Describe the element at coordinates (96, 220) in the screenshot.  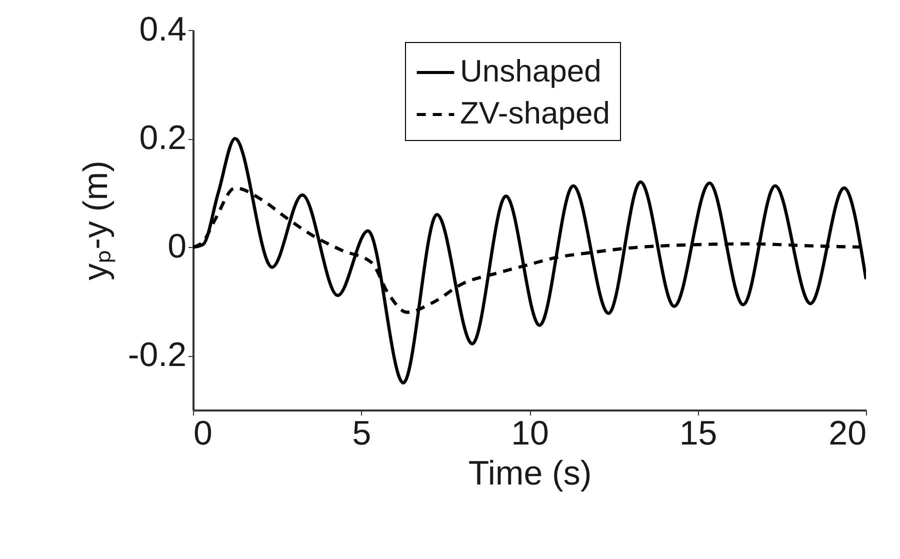
I see `y-axis-title: yₚ-y (m)` at that location.